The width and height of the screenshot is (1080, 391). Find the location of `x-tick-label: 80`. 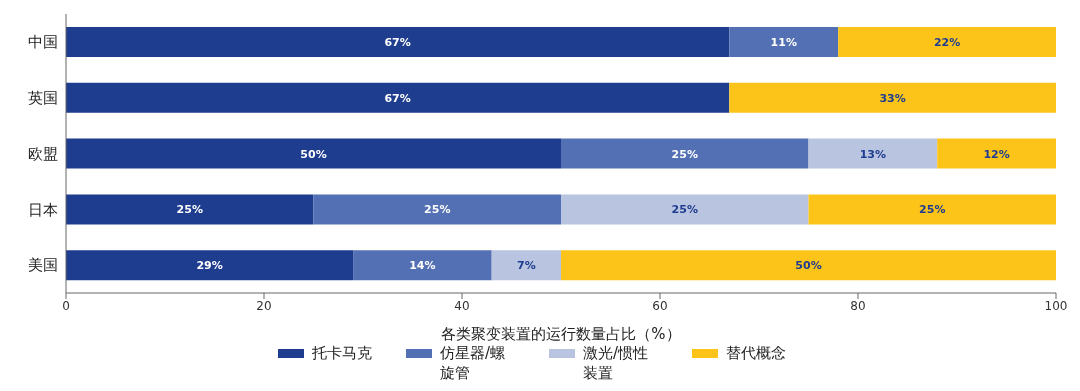

x-tick-label: 80 is located at coordinates (858, 305).